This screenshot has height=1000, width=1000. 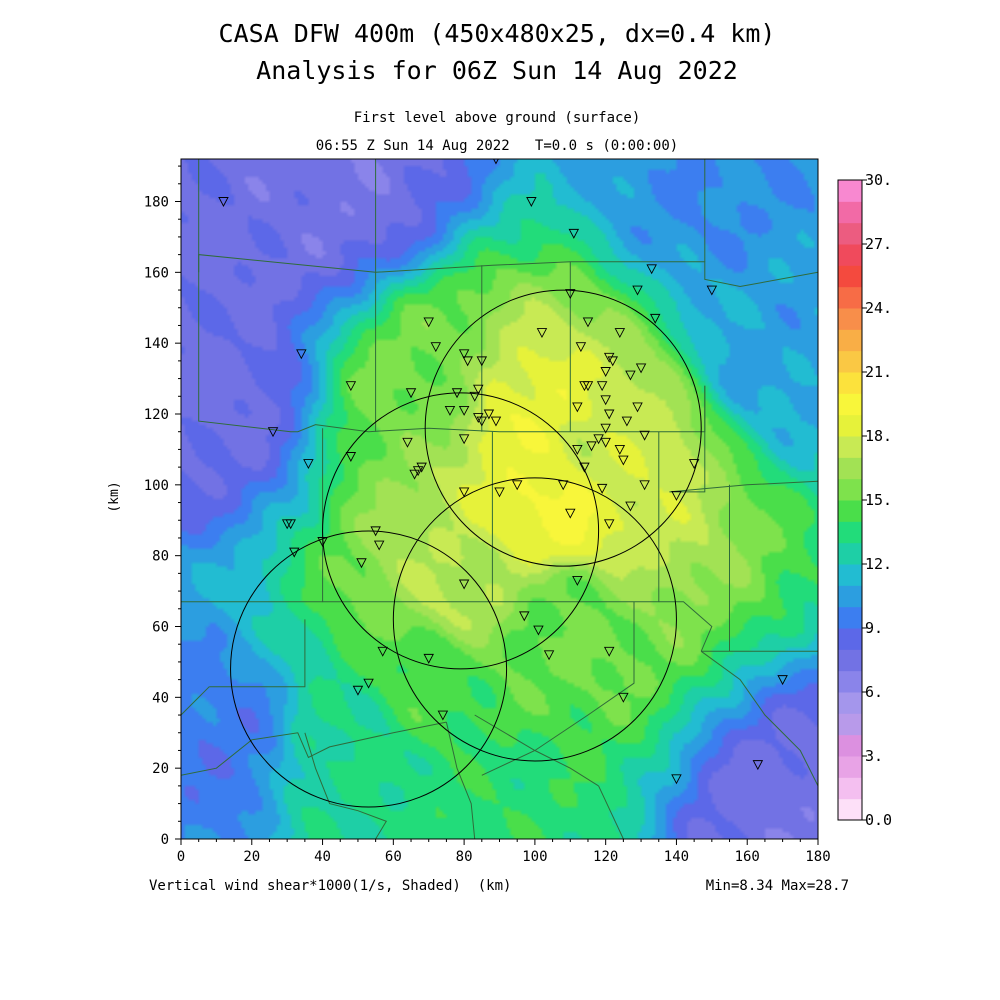 What do you see at coordinates (878, 436) in the screenshot?
I see `colorbar-tick-label: 18.` at bounding box center [878, 436].